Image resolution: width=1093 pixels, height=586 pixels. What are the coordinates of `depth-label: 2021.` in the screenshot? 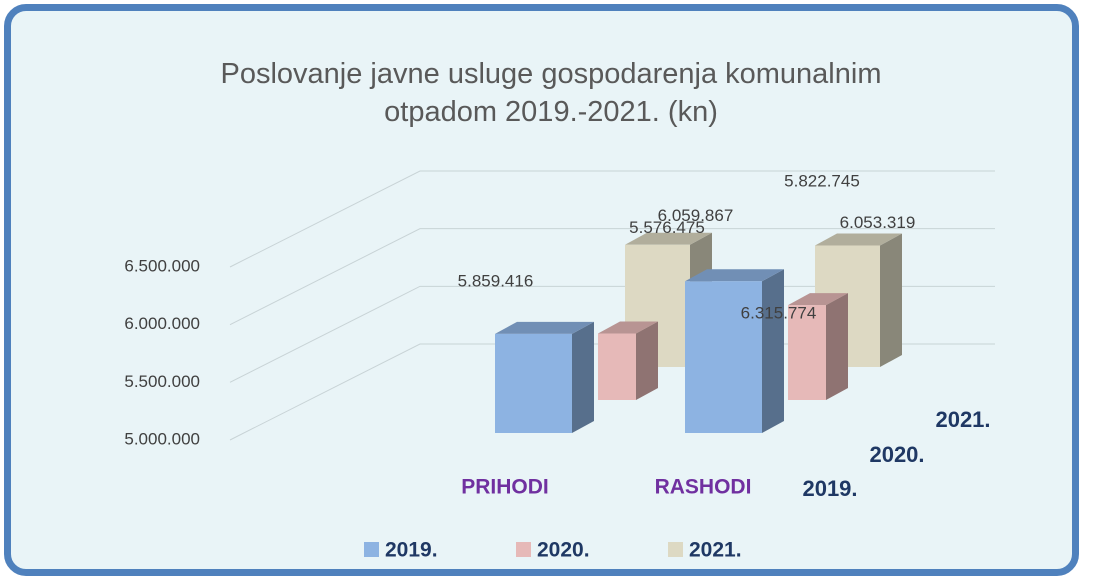 It's located at (962, 419).